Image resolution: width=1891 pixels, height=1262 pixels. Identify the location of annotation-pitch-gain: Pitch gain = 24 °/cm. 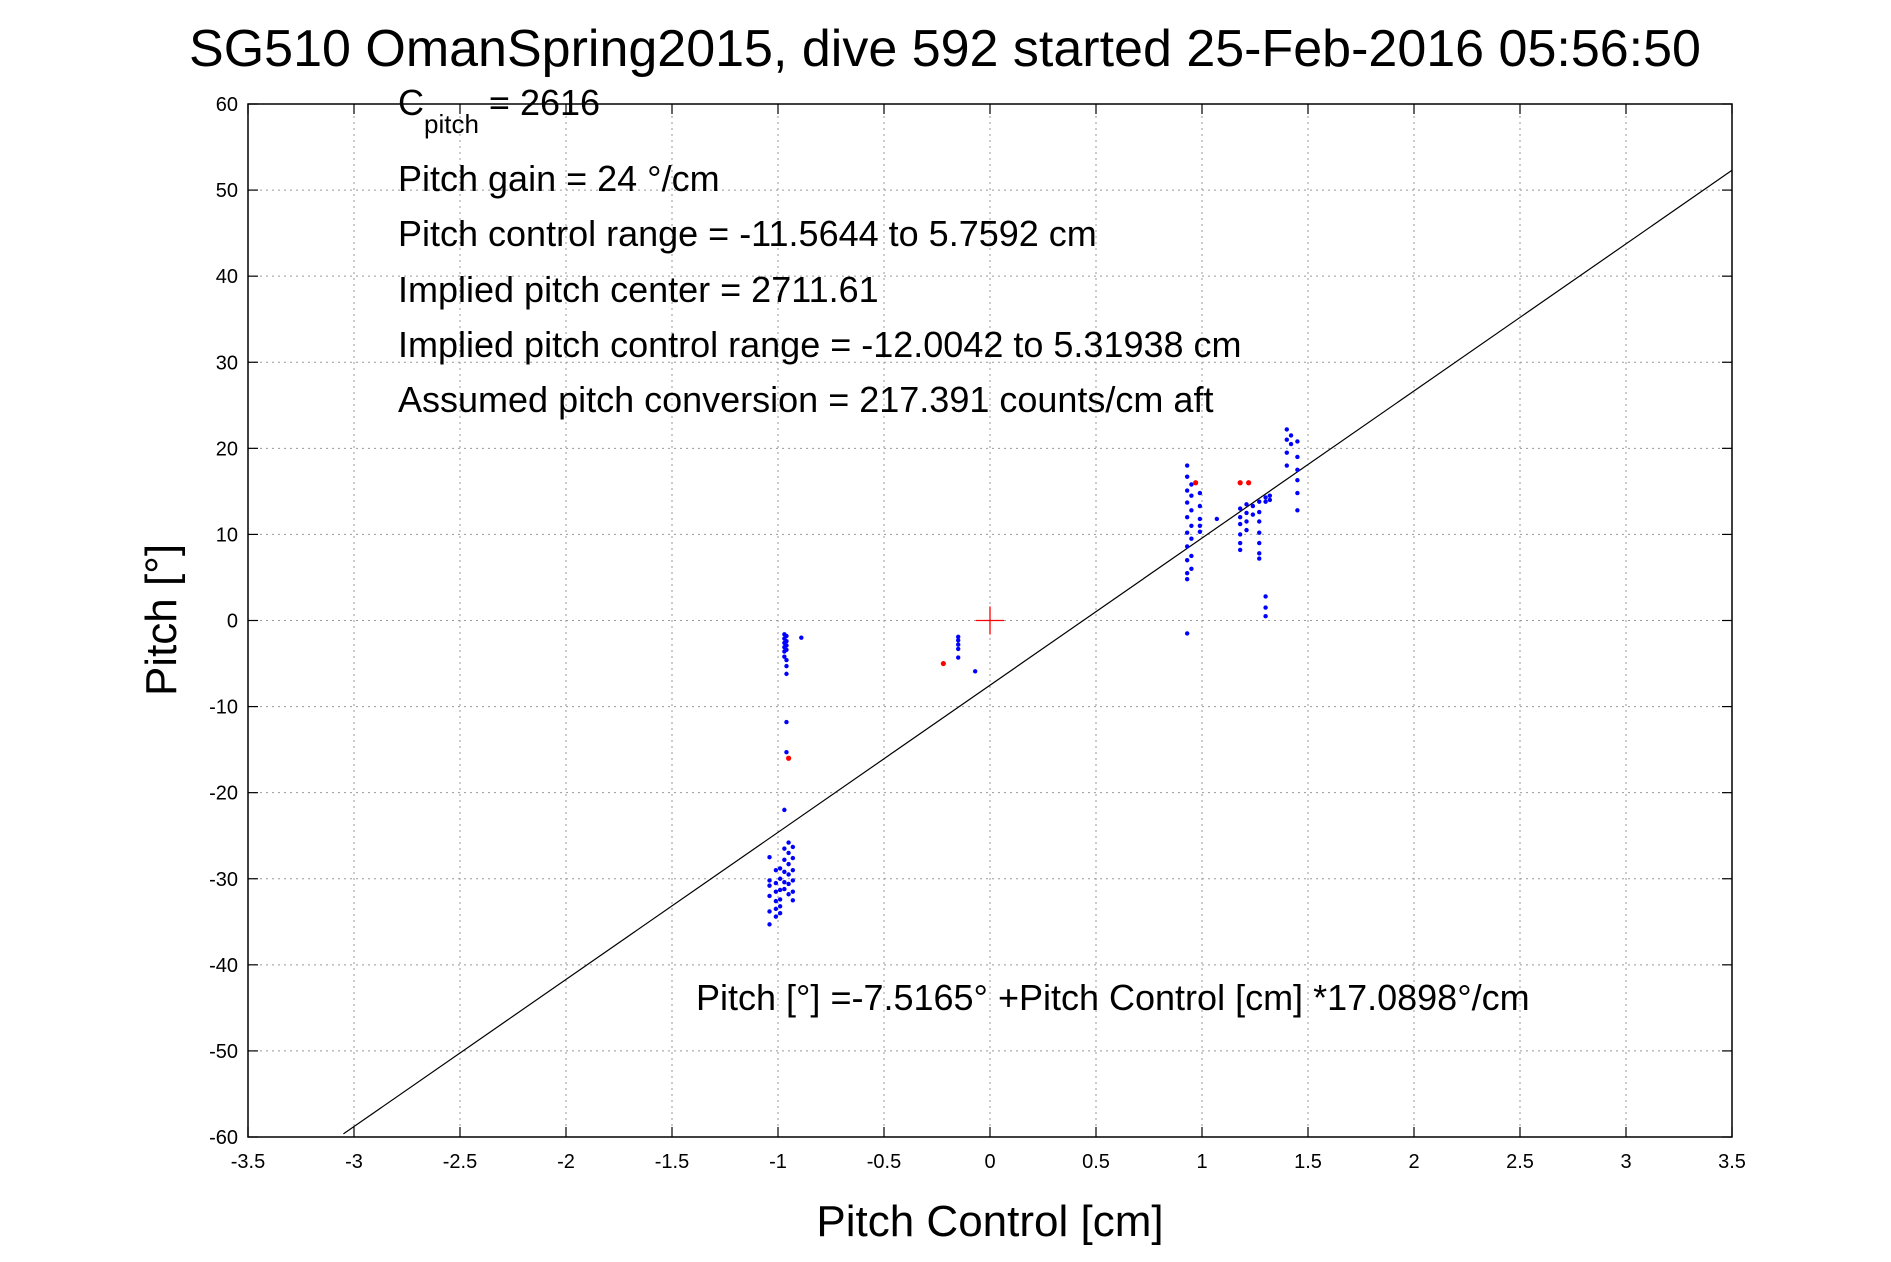
(559, 178).